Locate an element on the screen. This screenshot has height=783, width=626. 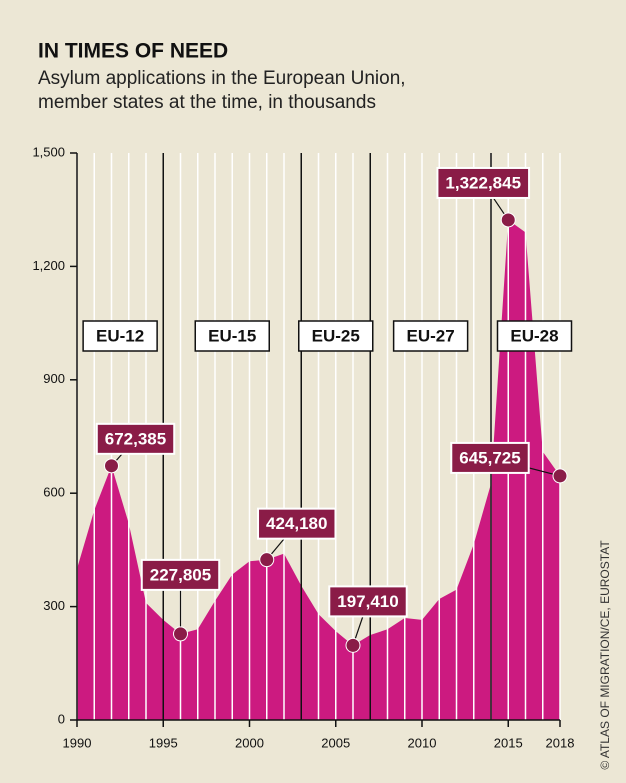
y-tick-label: 1,500 is located at coordinates (48, 151).